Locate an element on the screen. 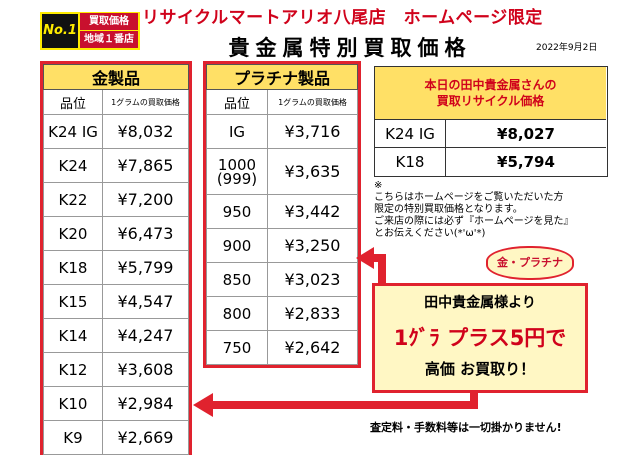  price-cell: ¥6,473 is located at coordinates (145, 233).